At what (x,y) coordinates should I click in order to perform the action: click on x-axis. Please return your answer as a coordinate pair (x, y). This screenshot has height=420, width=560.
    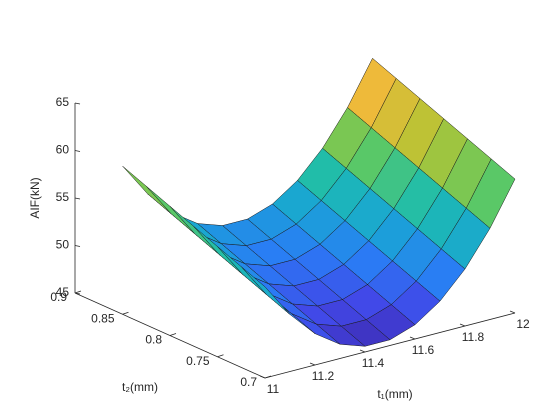
    Looking at the image, I should click on (390, 345).